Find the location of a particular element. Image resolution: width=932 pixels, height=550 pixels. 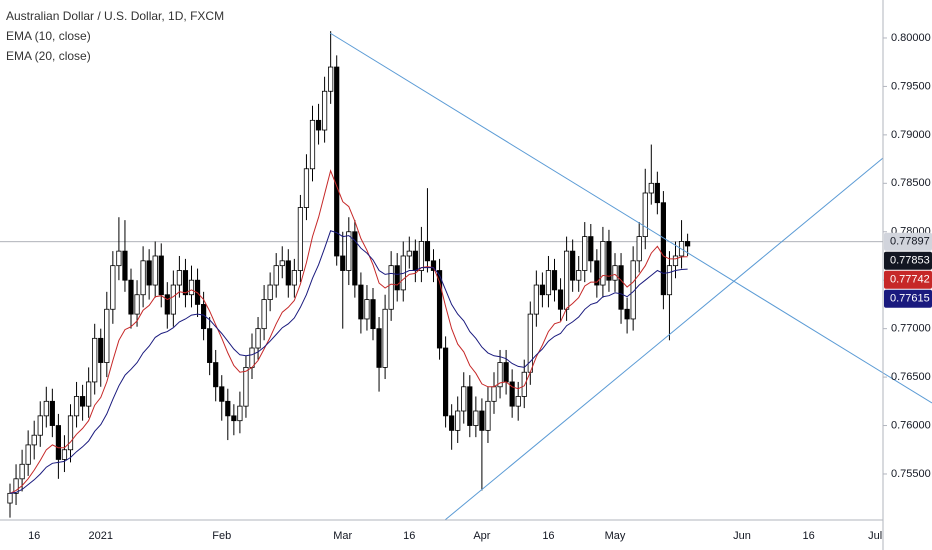

price-label: 0.77853 is located at coordinates (910, 261).